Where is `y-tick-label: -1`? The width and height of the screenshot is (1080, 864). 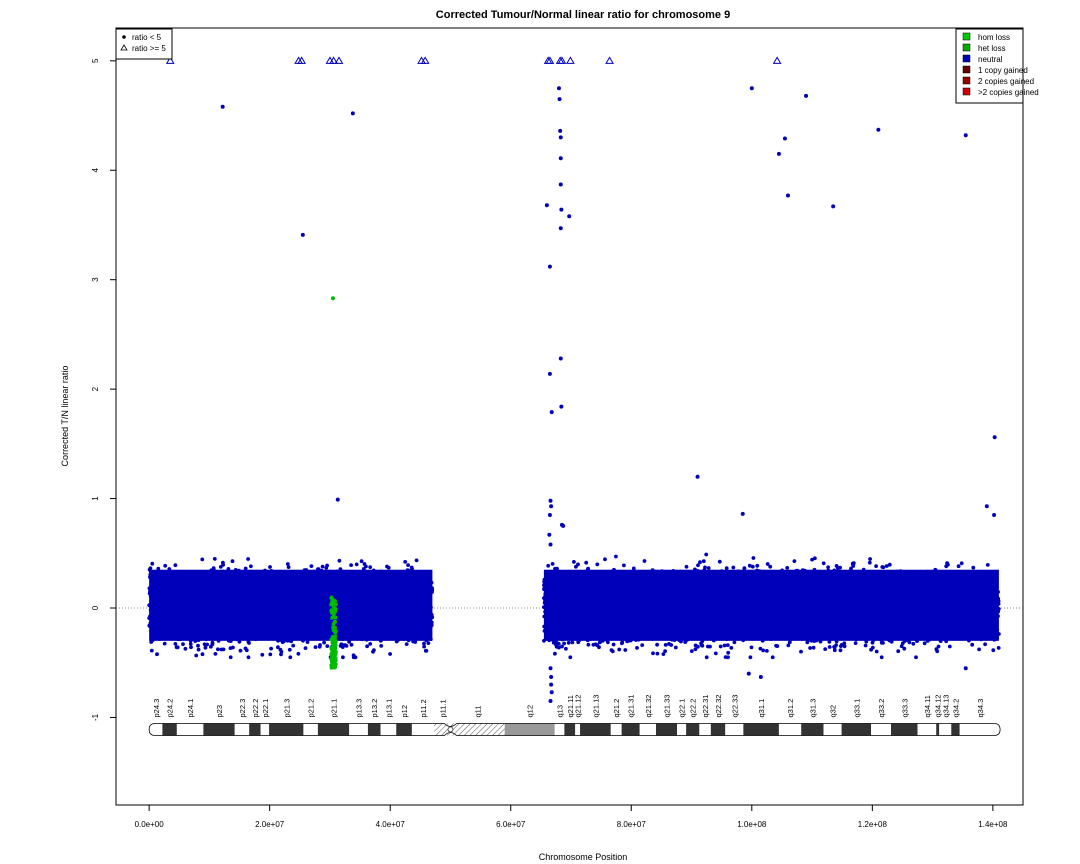
y-tick-label: -1 is located at coordinates (95, 717).